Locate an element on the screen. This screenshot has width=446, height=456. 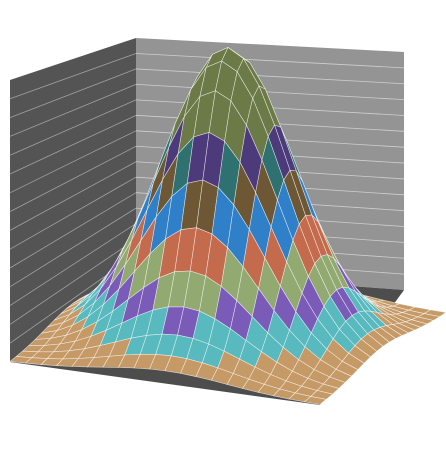
surface-patch is located at coordinates (315, 400).